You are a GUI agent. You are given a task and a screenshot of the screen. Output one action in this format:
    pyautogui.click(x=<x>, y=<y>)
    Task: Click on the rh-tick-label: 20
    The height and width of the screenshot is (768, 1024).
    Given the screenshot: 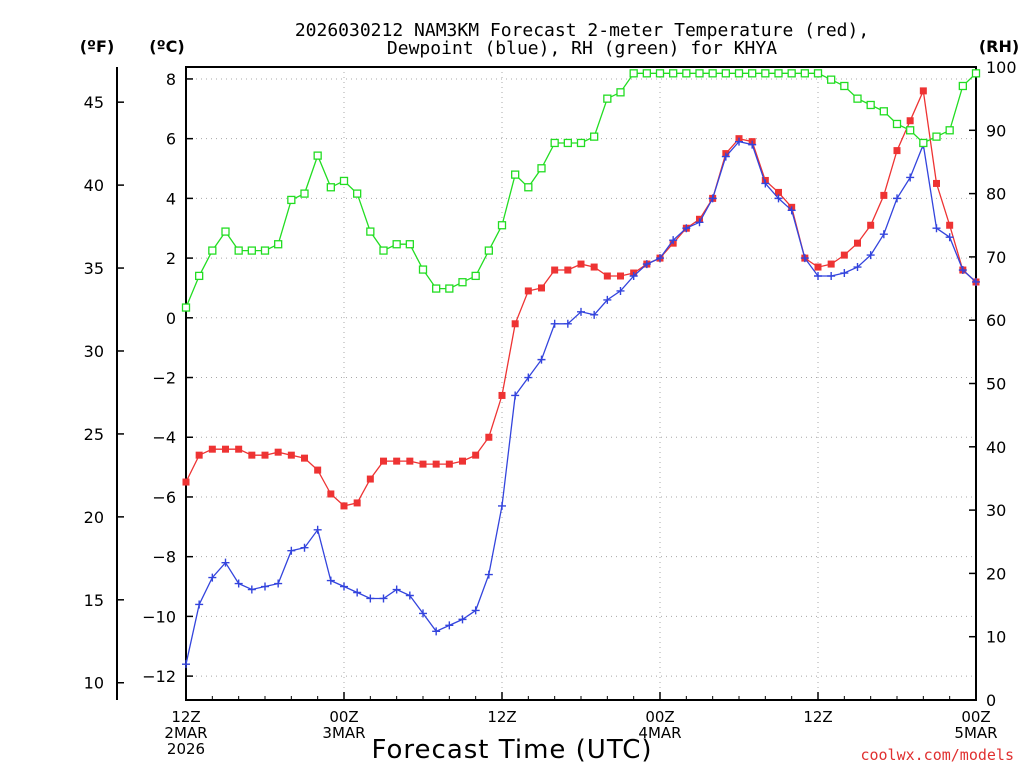 What is the action you would take?
    pyautogui.click(x=996, y=573)
    